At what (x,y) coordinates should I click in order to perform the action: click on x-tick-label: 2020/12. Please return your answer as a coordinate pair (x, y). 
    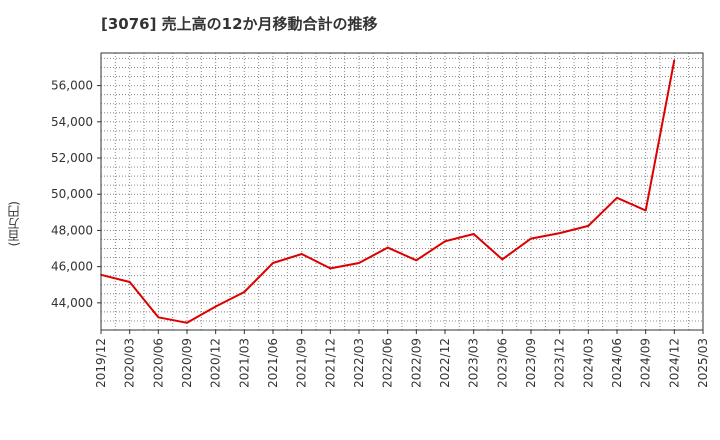
    Looking at the image, I should click on (216, 363).